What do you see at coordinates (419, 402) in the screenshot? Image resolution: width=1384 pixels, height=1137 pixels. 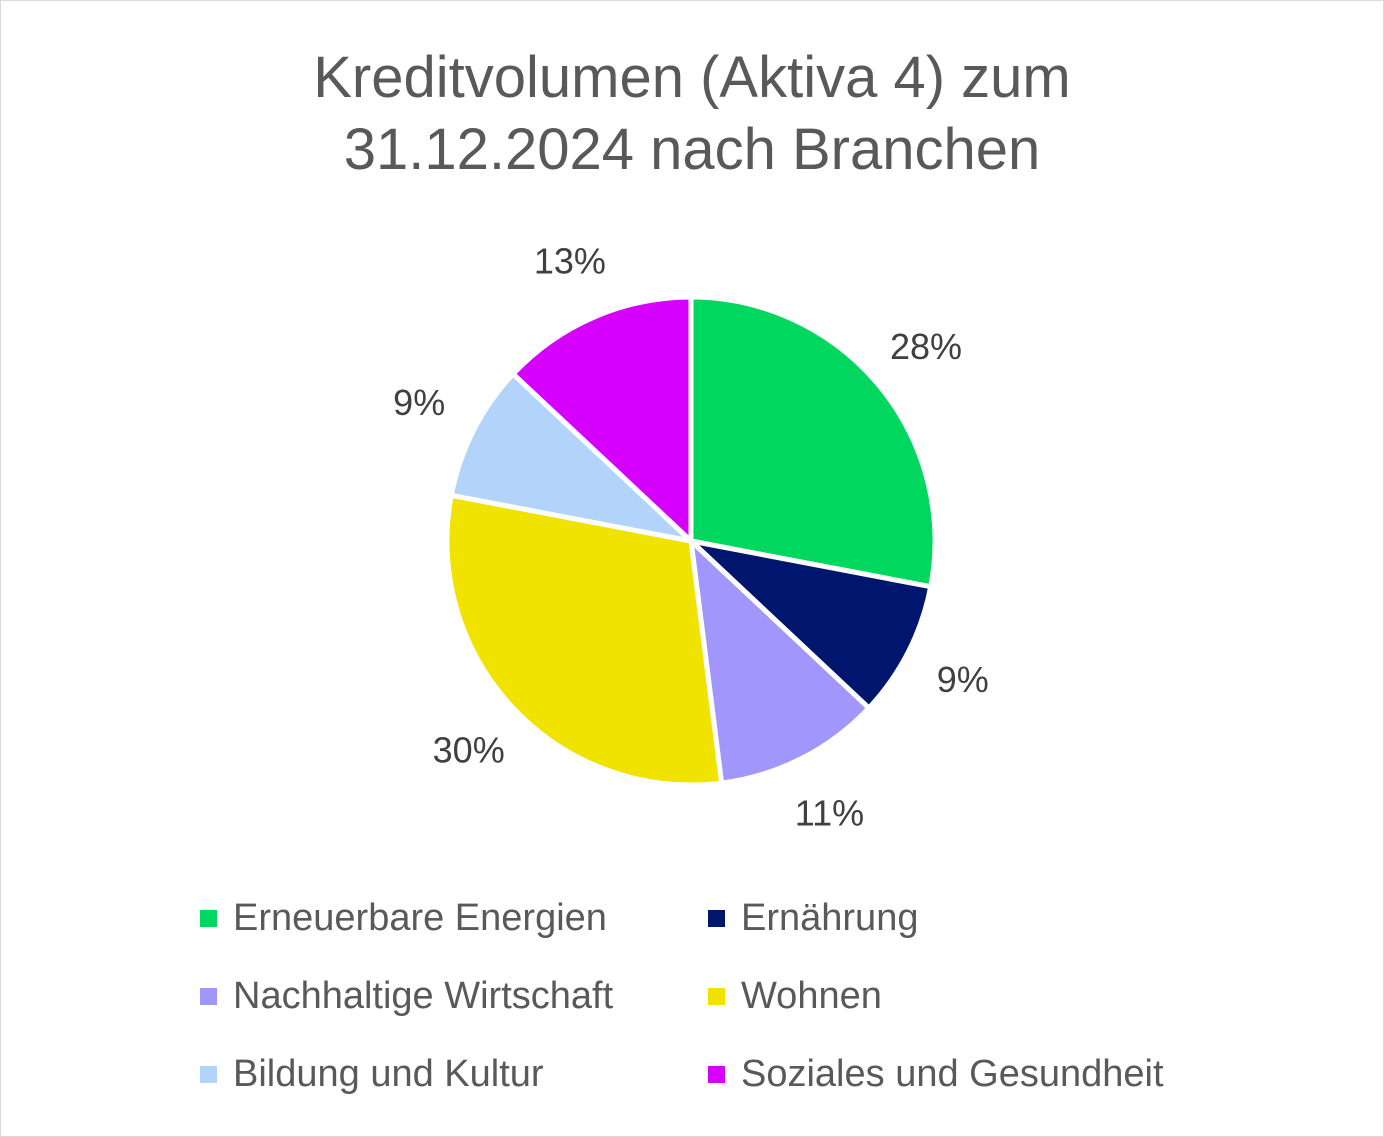 I see `data-label-4: 9%` at bounding box center [419, 402].